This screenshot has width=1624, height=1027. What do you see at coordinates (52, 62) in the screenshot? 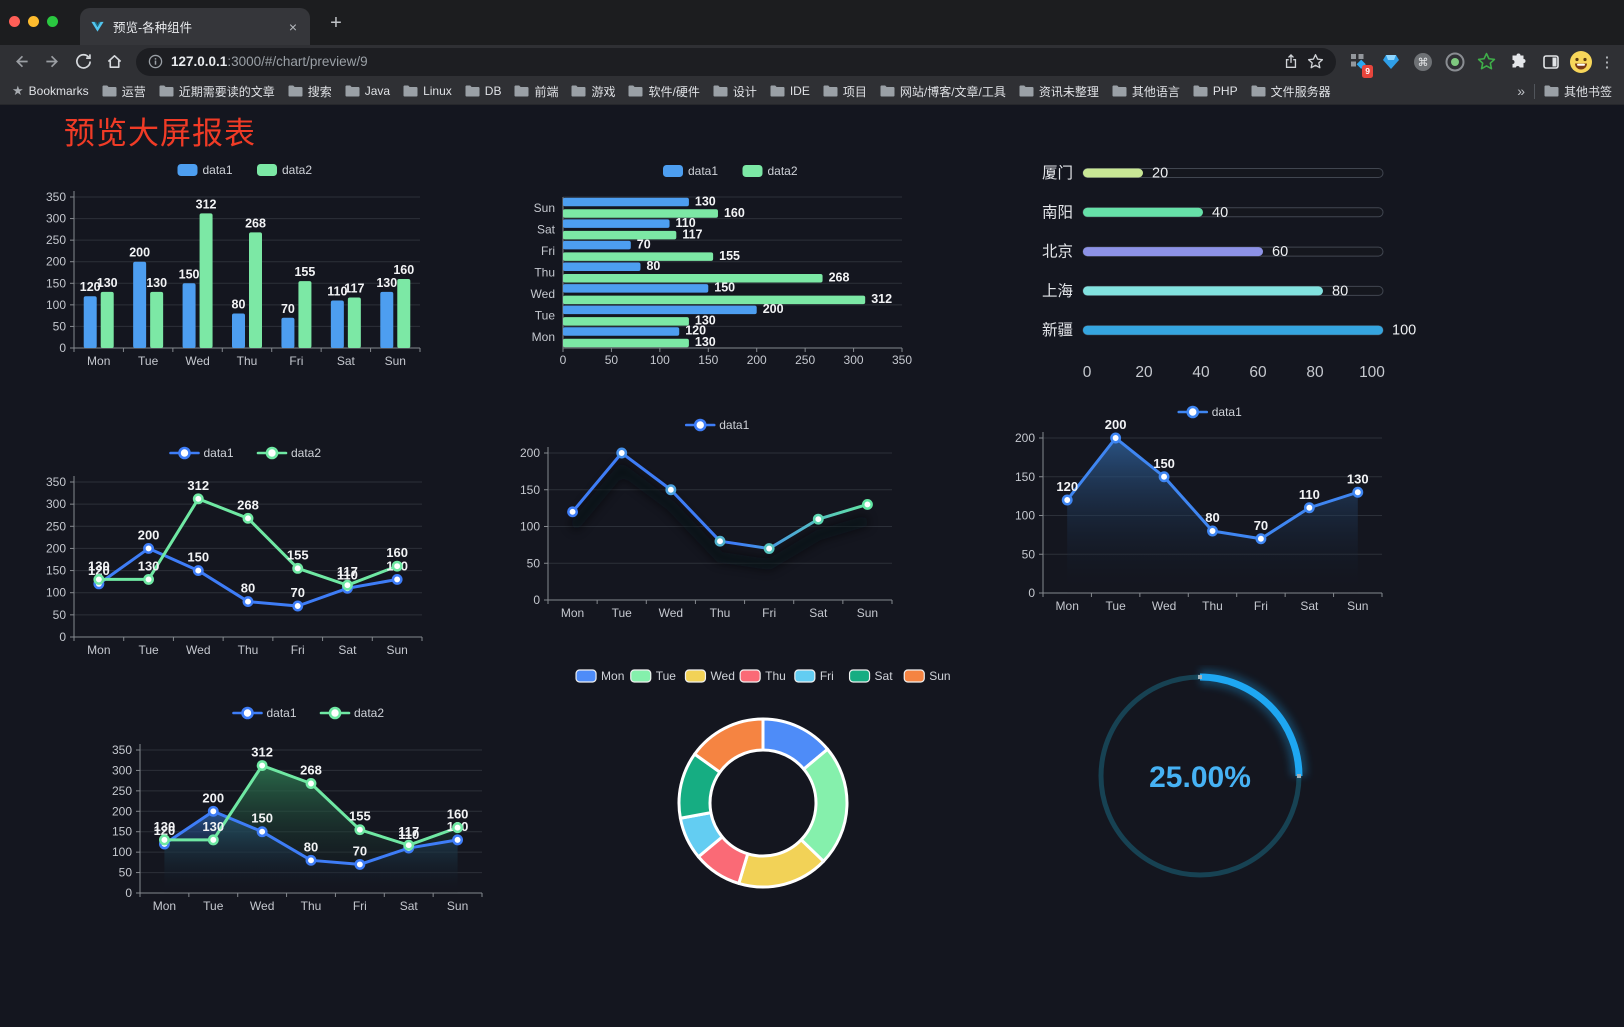
I see `forward-button` at bounding box center [52, 62].